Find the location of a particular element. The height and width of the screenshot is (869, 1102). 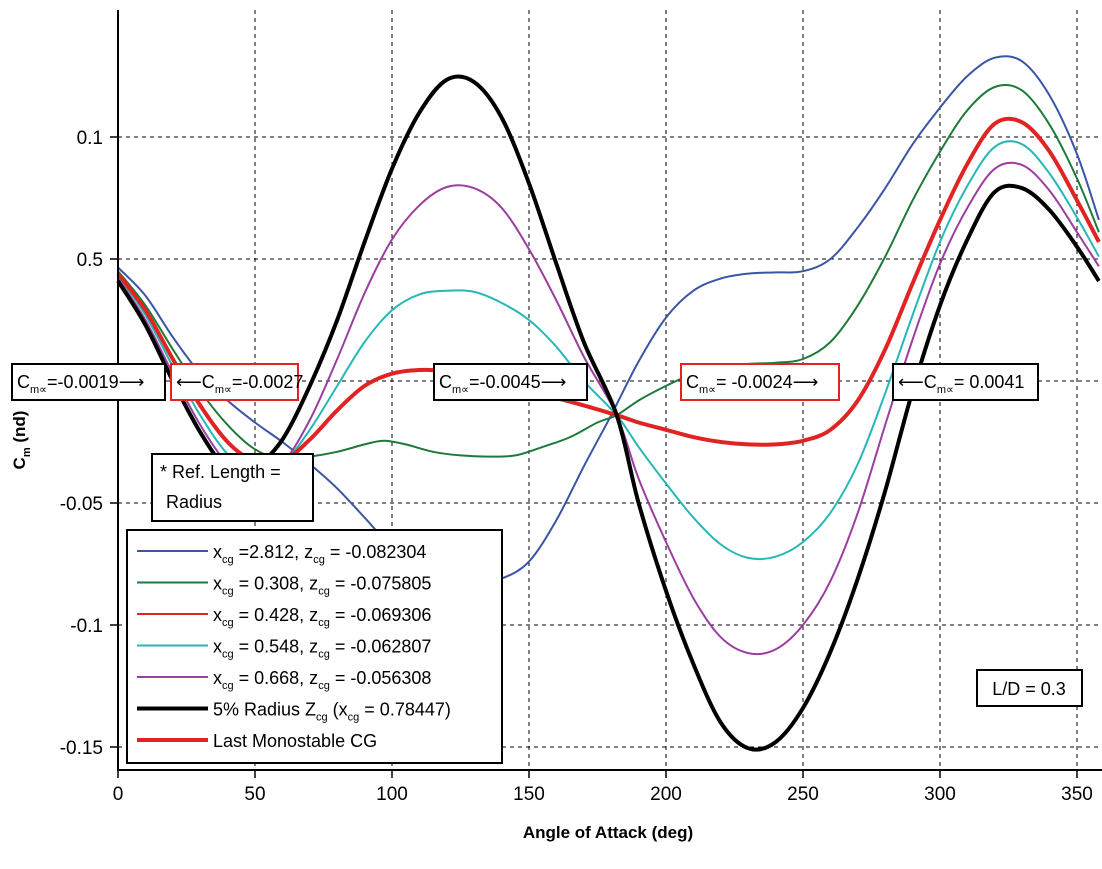

x-tick-label: 200 is located at coordinates (666, 794).